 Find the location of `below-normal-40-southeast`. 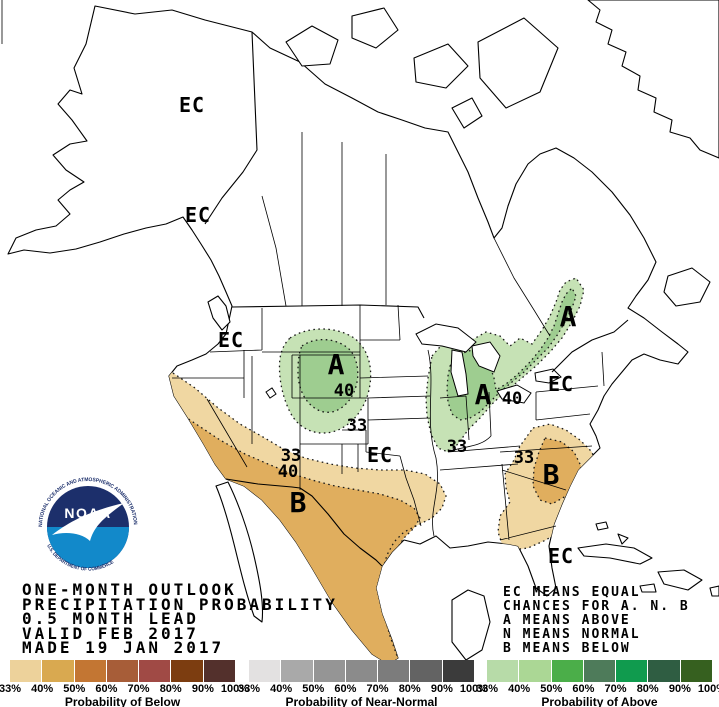

below-normal-40-southeast is located at coordinates (557, 471).